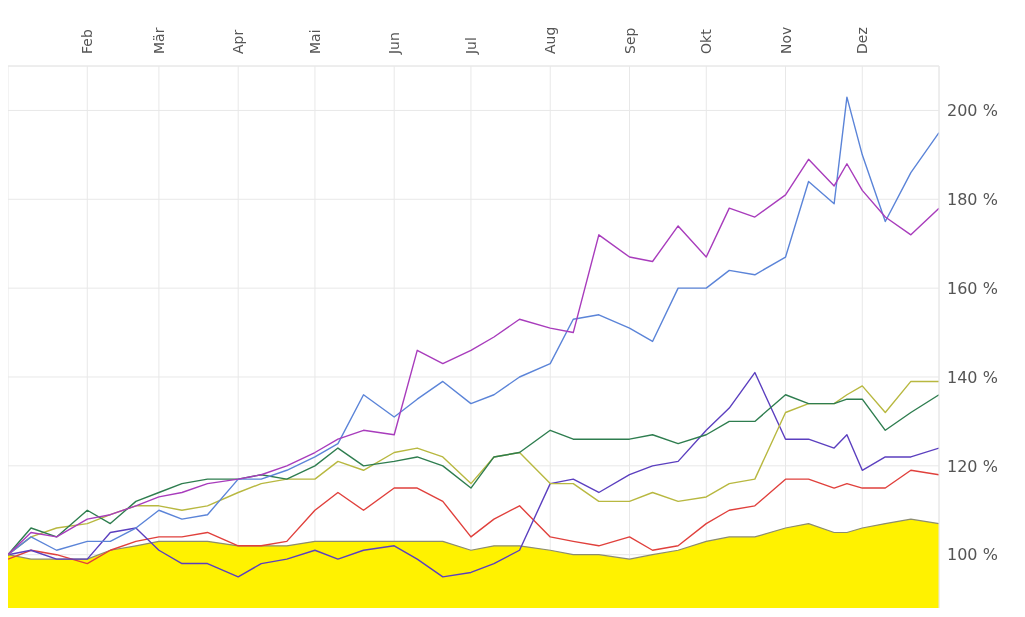 The width and height of the screenshot is (1025, 617). I want to click on y-tick-label: 200 %, so click(972, 111).